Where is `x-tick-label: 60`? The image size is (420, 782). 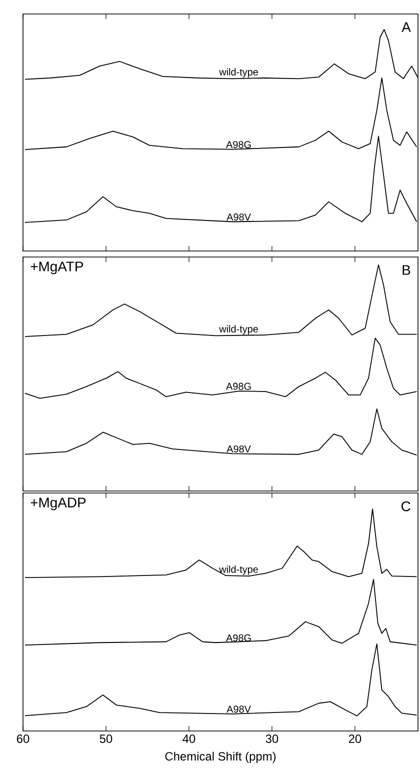
x-tick-label: 60 is located at coordinates (23, 738).